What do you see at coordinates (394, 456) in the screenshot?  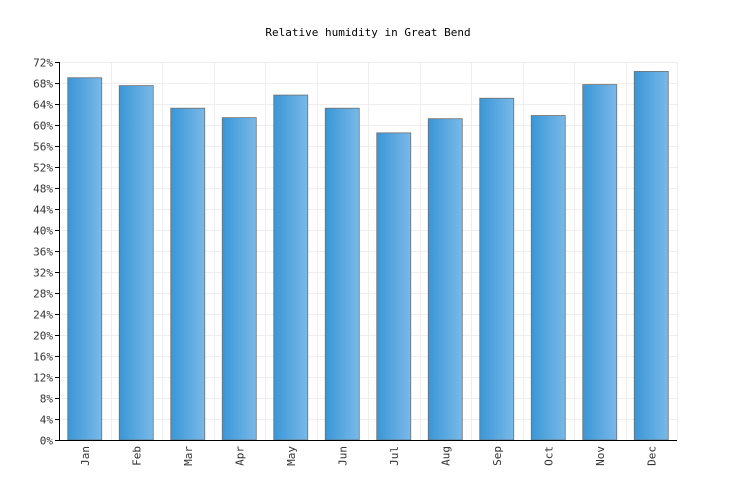 I see `x-tick-label: Jul` at bounding box center [394, 456].